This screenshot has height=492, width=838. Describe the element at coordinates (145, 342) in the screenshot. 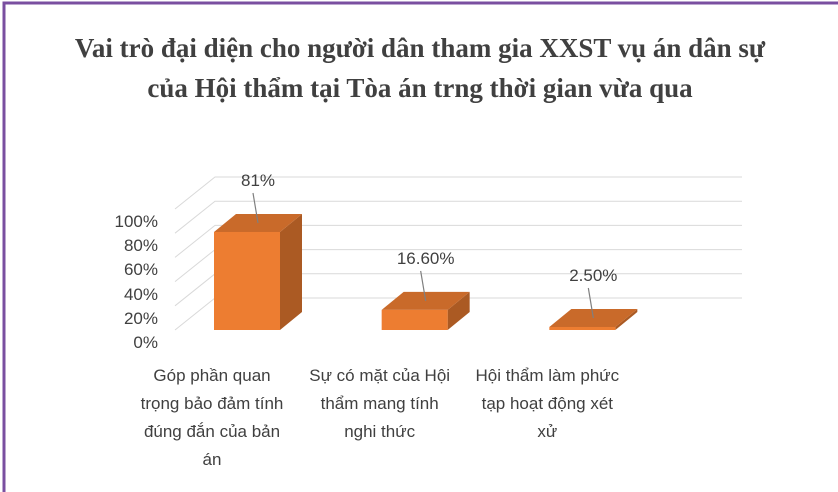

I see `y-tick-label: 0%` at that location.